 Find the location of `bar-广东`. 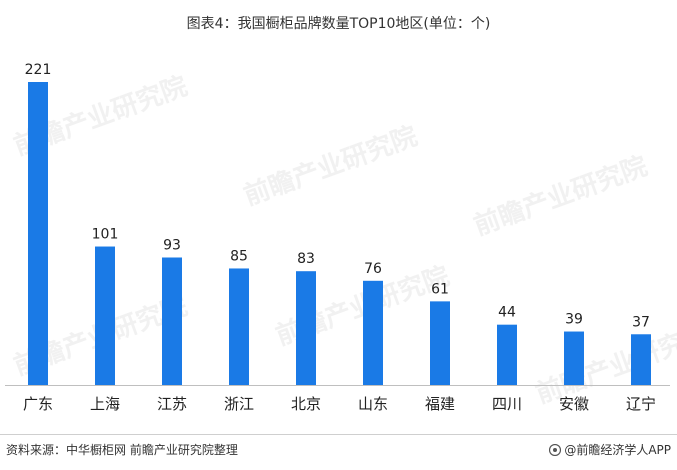

bar-广东 is located at coordinates (38, 233).